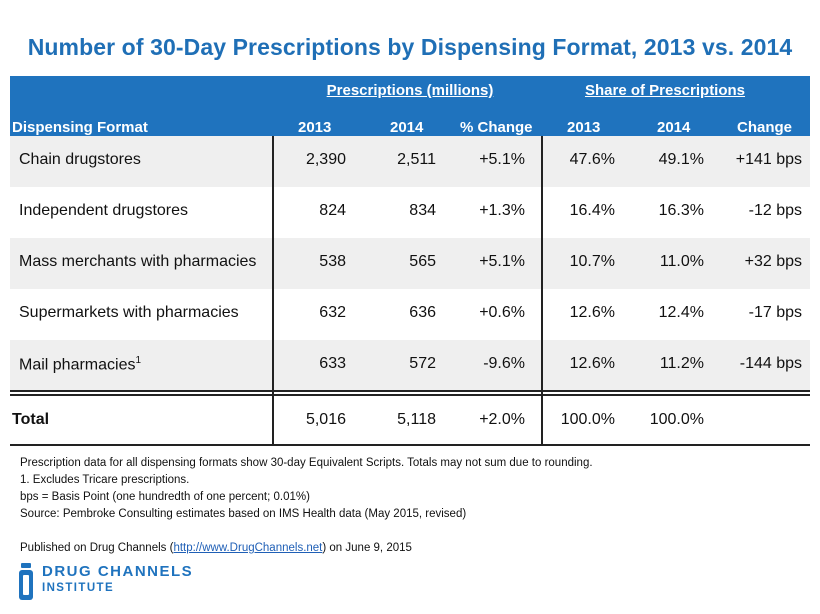 This screenshot has width=820, height=614. Describe the element at coordinates (407, 127) in the screenshot. I see `col-header-2014-prescriptions: 2014` at that location.